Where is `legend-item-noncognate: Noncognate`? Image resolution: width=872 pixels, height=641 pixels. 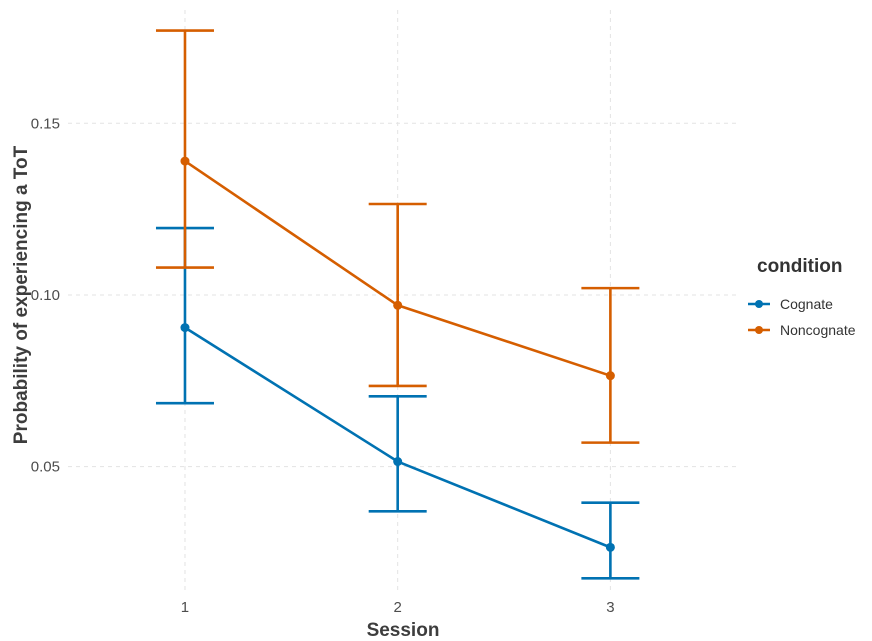
legend-item-noncognate: Noncognate is located at coordinates (802, 330).